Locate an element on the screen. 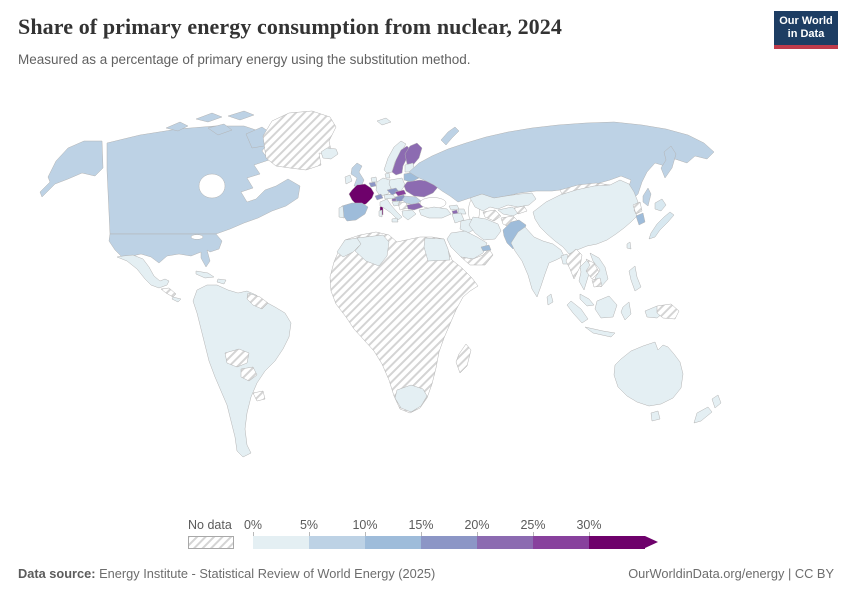  country-central-america is located at coordinates (168, 292).